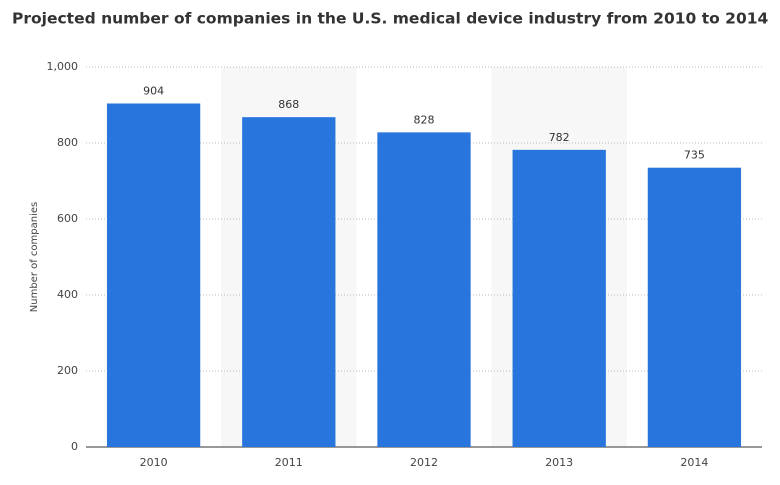  Describe the element at coordinates (559, 137) in the screenshot. I see `value-label: 782` at that location.